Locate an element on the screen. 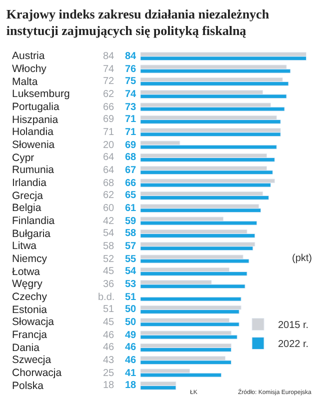 Image resolution: width=320 pixels, height=406 pixels. legend-label: 2015 r. is located at coordinates (293, 326).